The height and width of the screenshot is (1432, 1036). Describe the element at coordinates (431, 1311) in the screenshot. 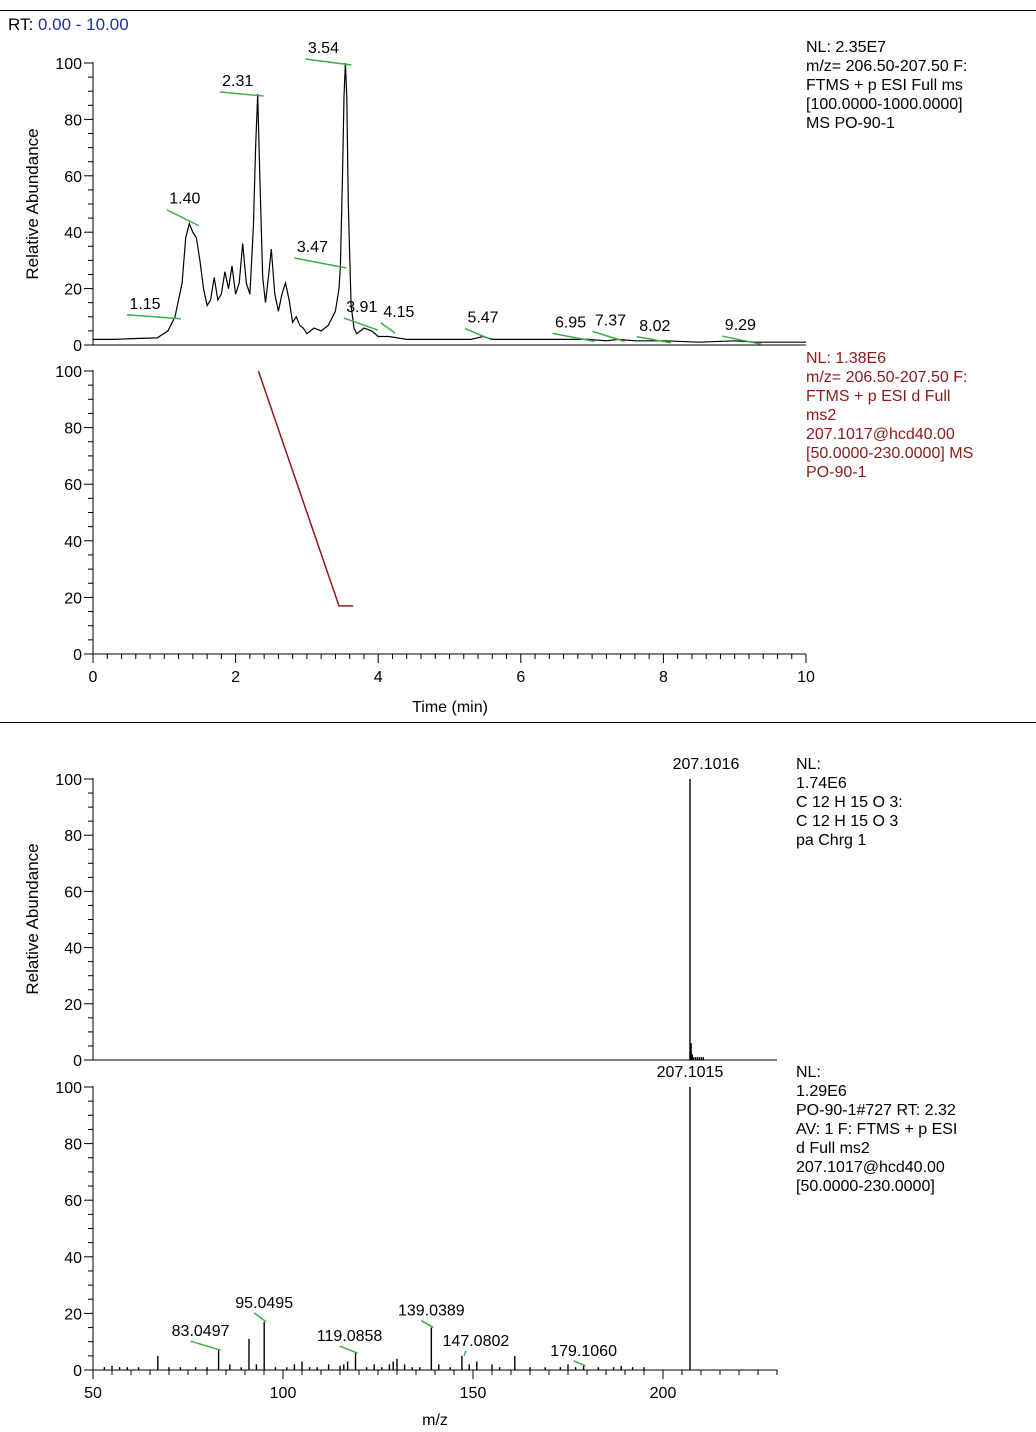

I see `peak-label: 139.0389` at that location.